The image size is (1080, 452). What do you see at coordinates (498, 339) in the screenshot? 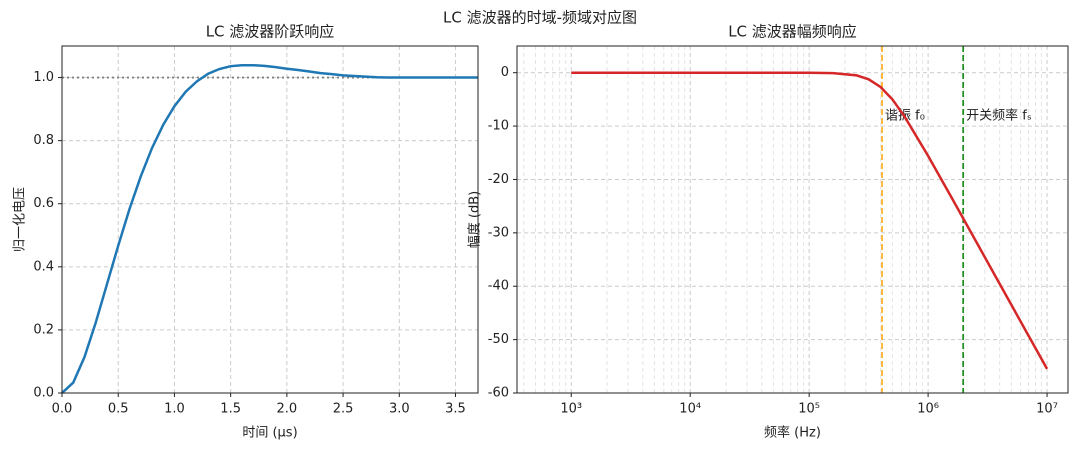
I see `y-tick-label: -50` at bounding box center [498, 339].